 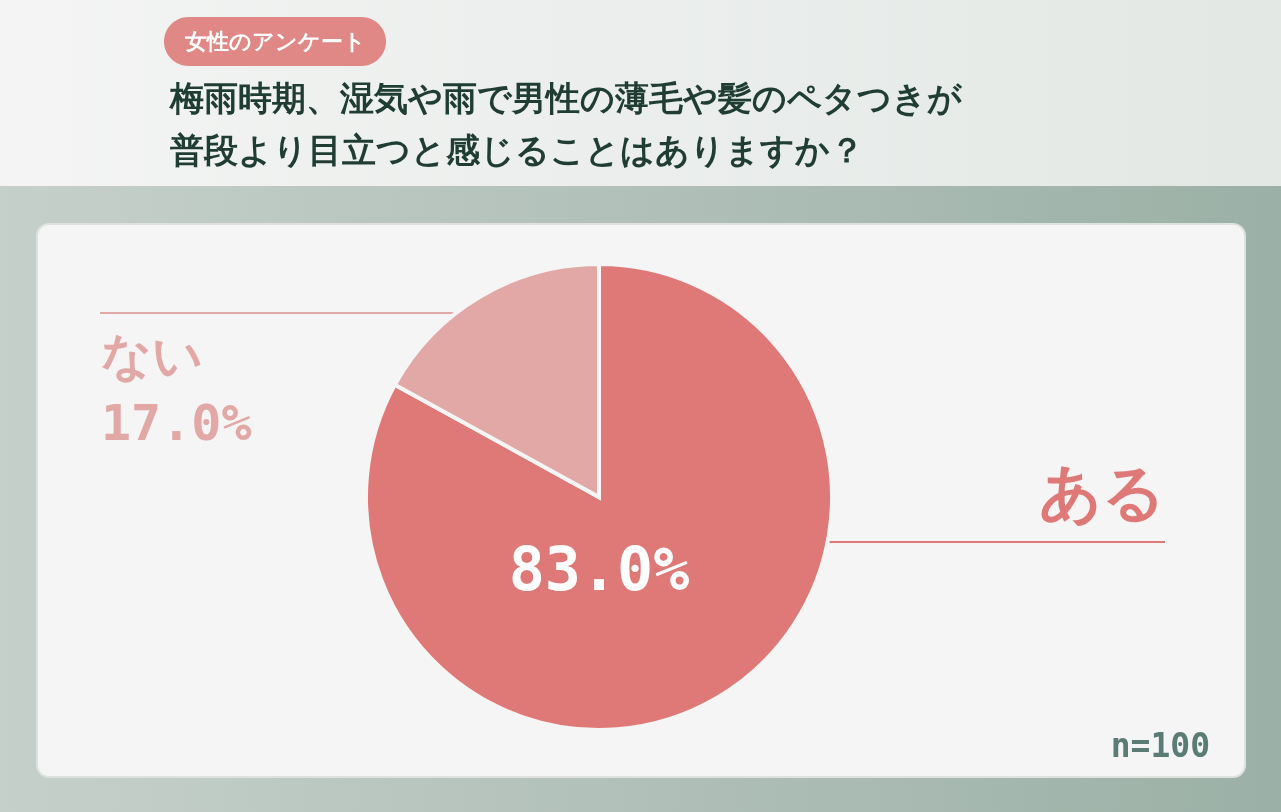 I want to click on data-label: 17.0%, so click(x=176, y=423).